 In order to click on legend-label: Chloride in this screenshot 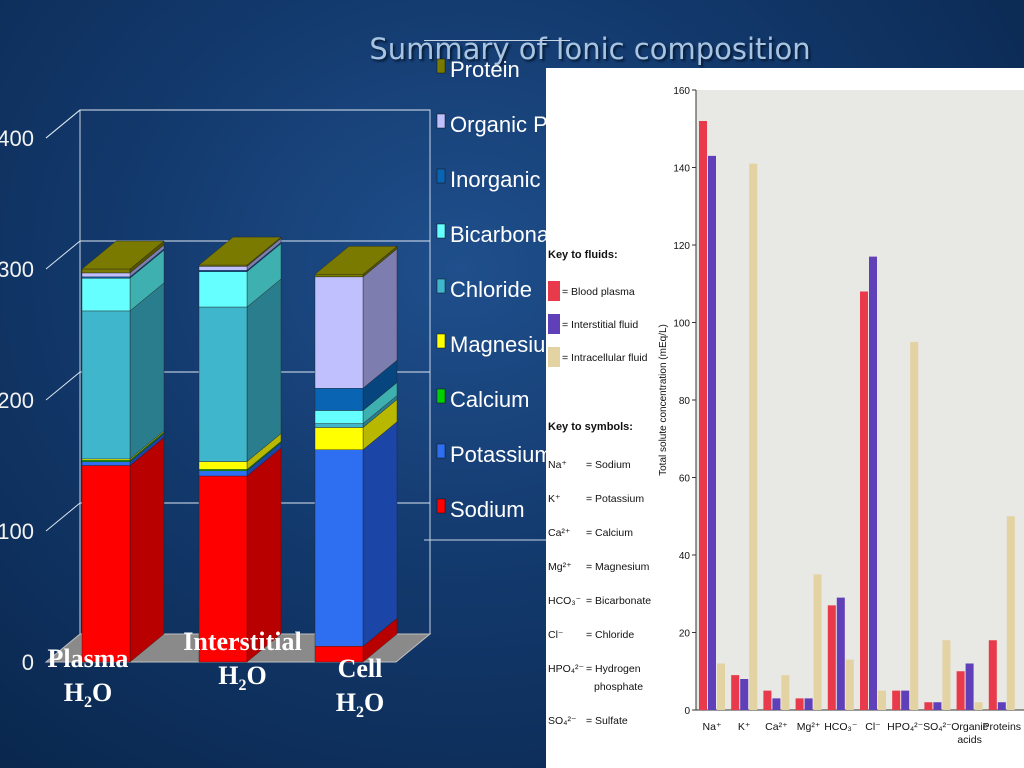, I will do `click(491, 289)`.